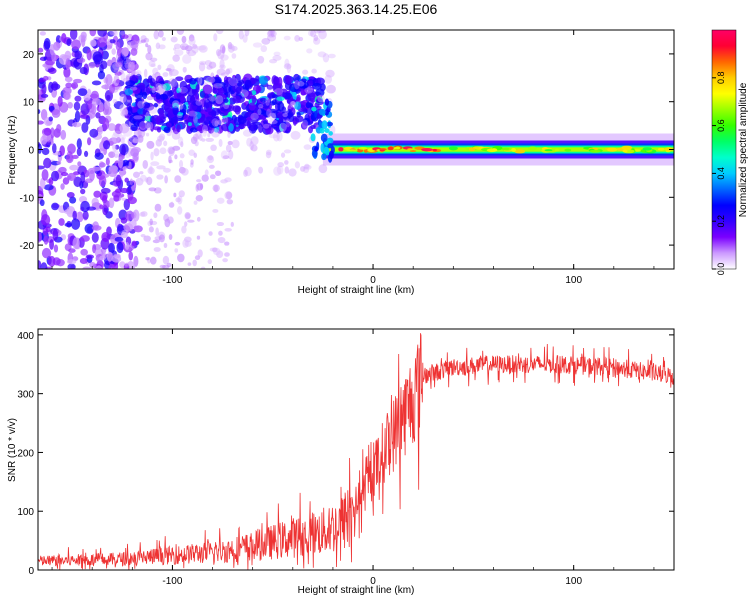 Image resolution: width=750 pixels, height=600 pixels. What do you see at coordinates (25, 512) in the screenshot?
I see `y-tick-label: 100` at bounding box center [25, 512].